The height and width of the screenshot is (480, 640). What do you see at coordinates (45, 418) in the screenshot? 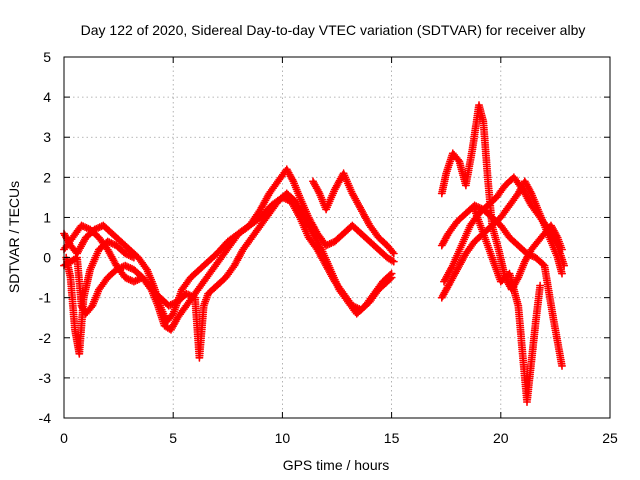
I see `y-tick-label: -4` at bounding box center [45, 418].